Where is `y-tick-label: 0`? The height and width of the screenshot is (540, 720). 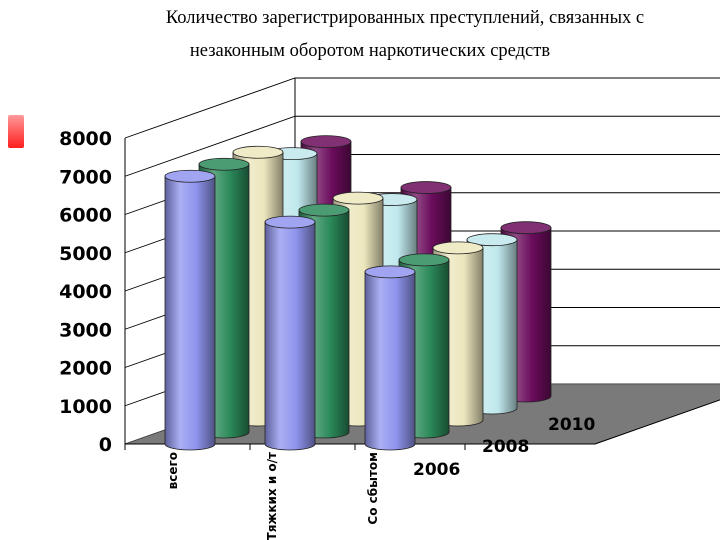
y-tick-label: 0 is located at coordinates (105, 445).